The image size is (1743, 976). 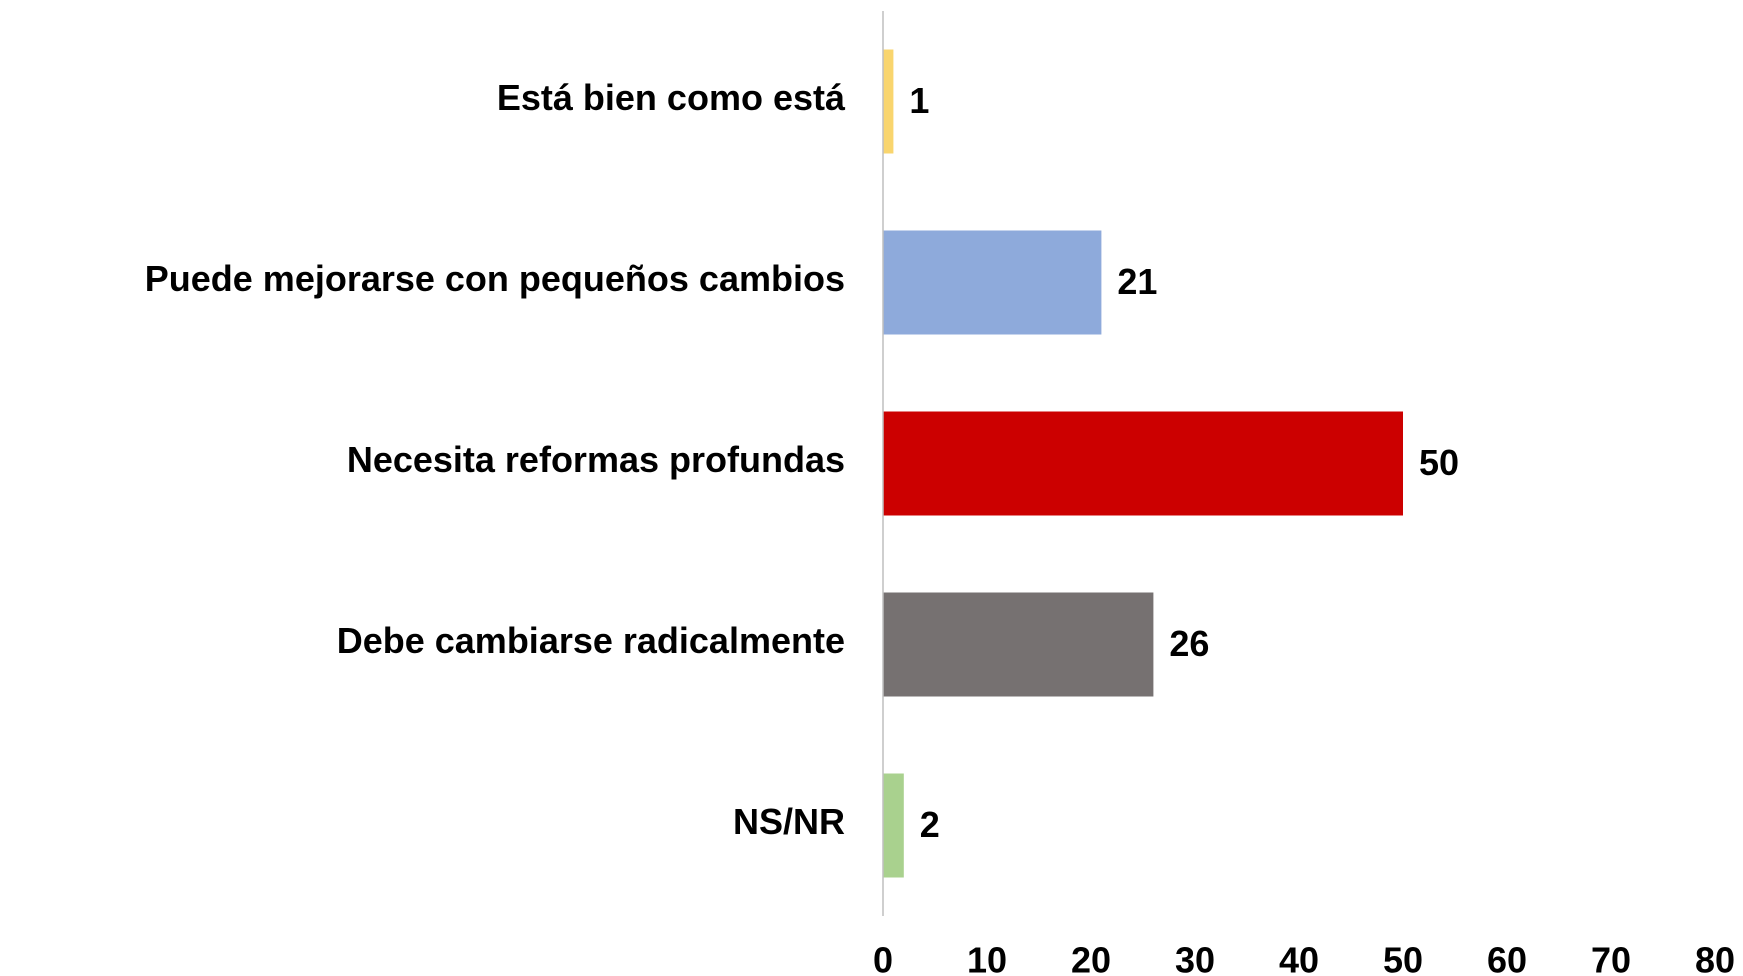 What do you see at coordinates (1091, 958) in the screenshot?
I see `x-tick-label: 20` at bounding box center [1091, 958].